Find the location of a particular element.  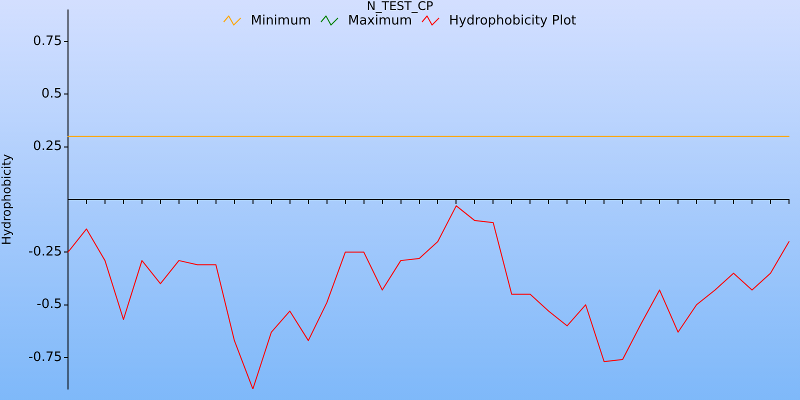

y-tick-label: 0.75 is located at coordinates (47, 41).